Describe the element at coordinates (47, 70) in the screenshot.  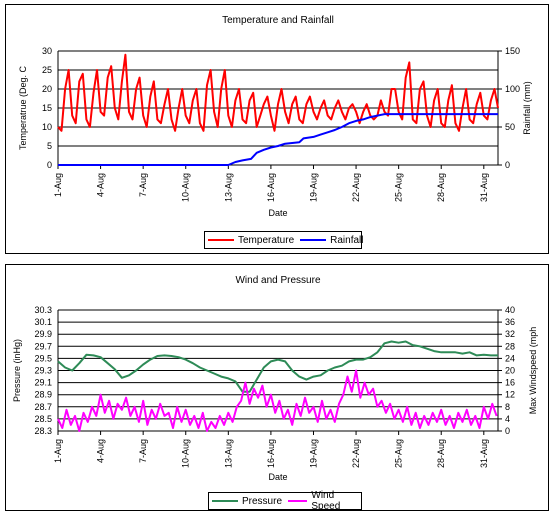
I see `y-tick-label: 25` at that location.